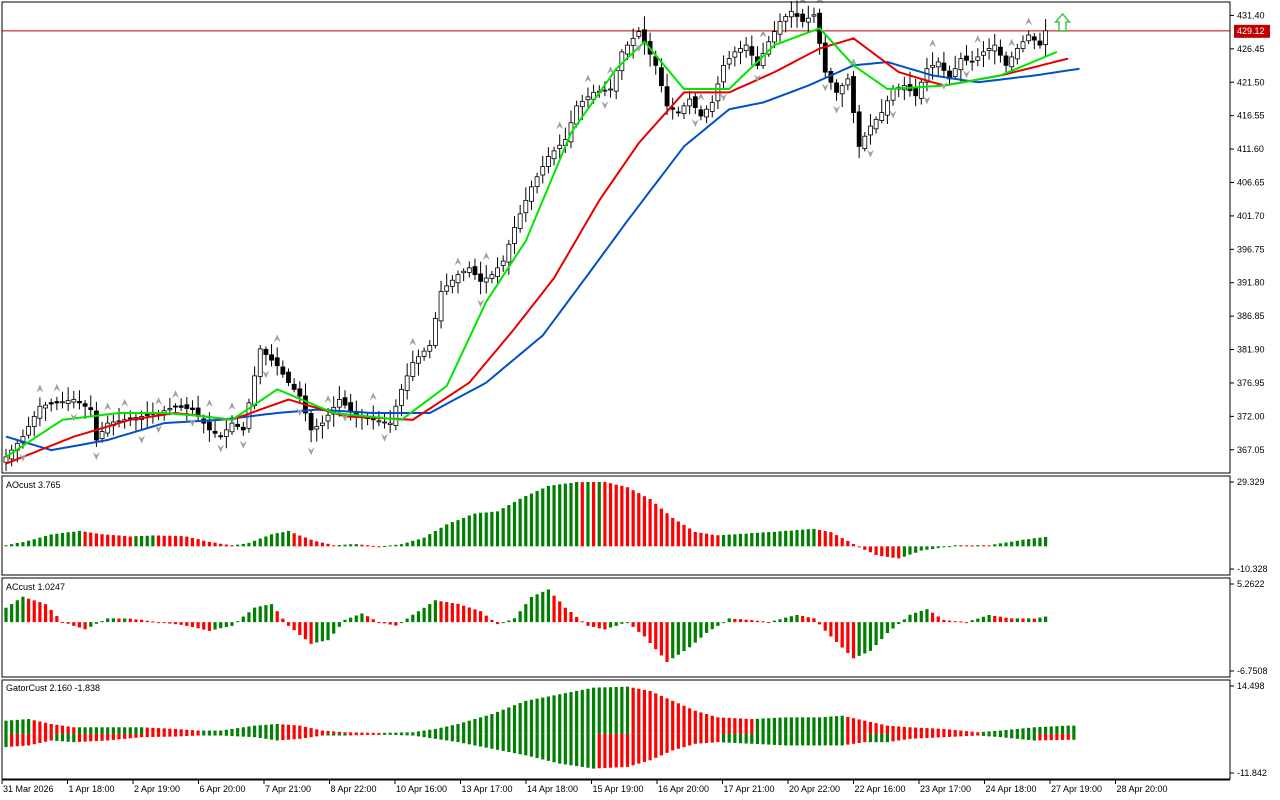 The height and width of the screenshot is (800, 1280). I want to click on fractal-down-icon, so click(825, 87).